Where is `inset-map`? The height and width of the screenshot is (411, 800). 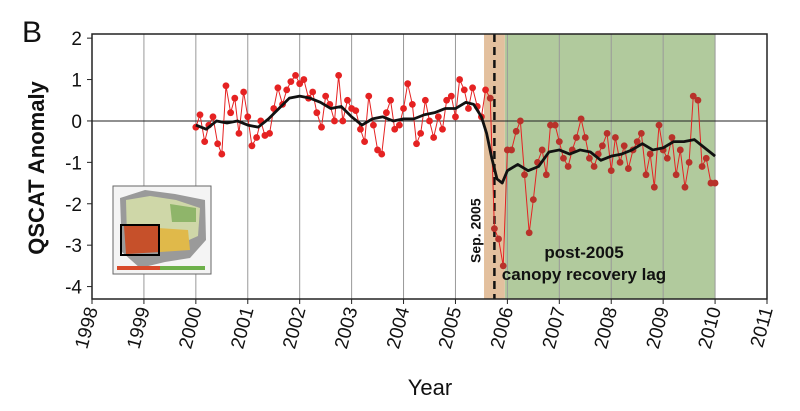
inset-map is located at coordinates (162, 230).